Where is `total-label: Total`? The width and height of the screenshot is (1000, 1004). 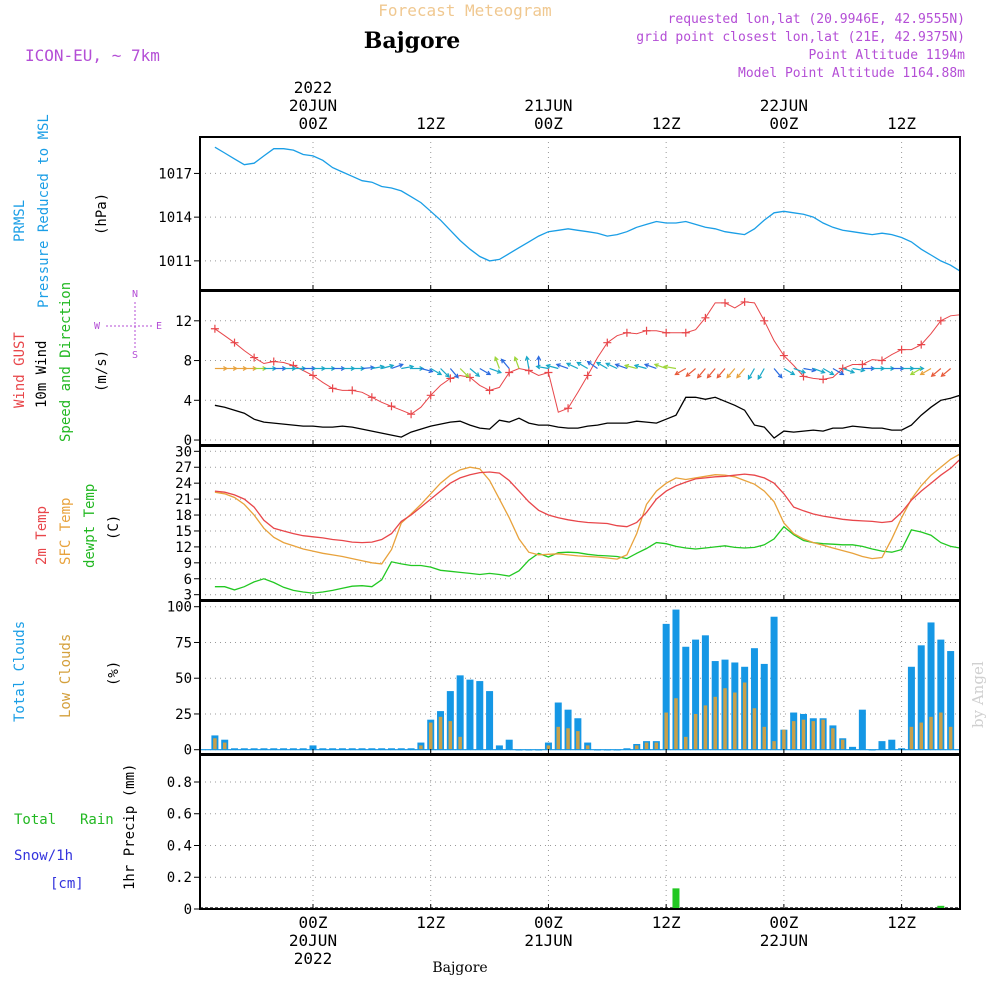 total-label: Total is located at coordinates (35, 820).